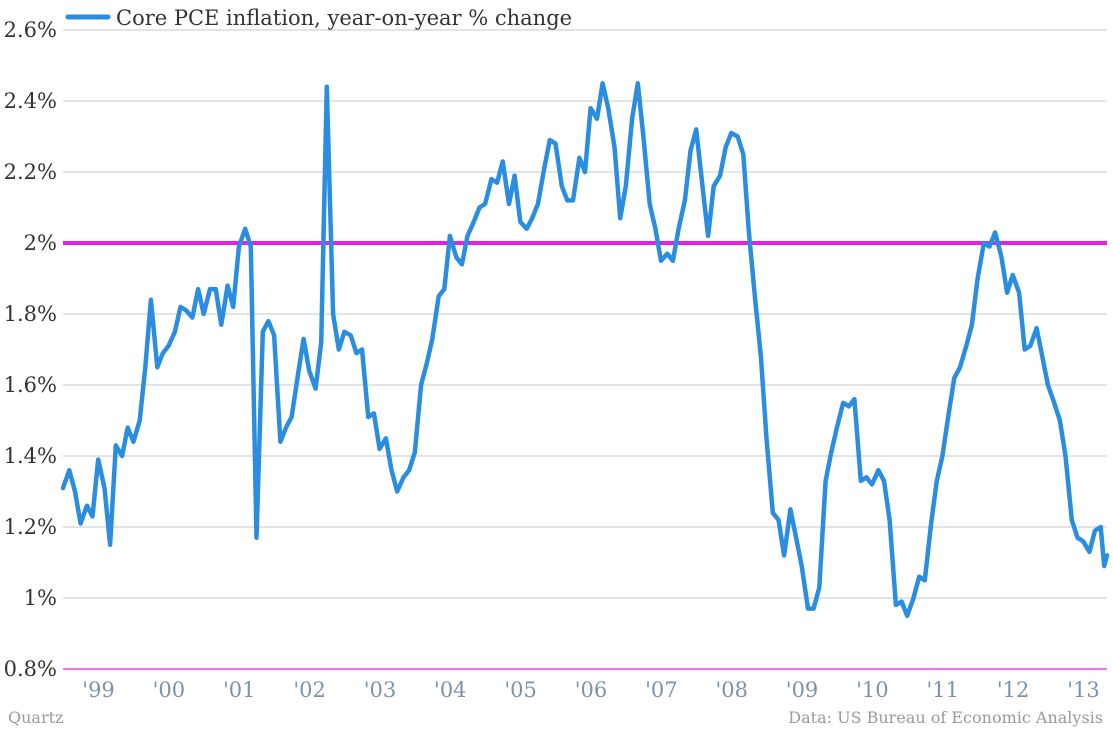 The width and height of the screenshot is (1113, 737). I want to click on x-tick-label: '08, so click(731, 690).